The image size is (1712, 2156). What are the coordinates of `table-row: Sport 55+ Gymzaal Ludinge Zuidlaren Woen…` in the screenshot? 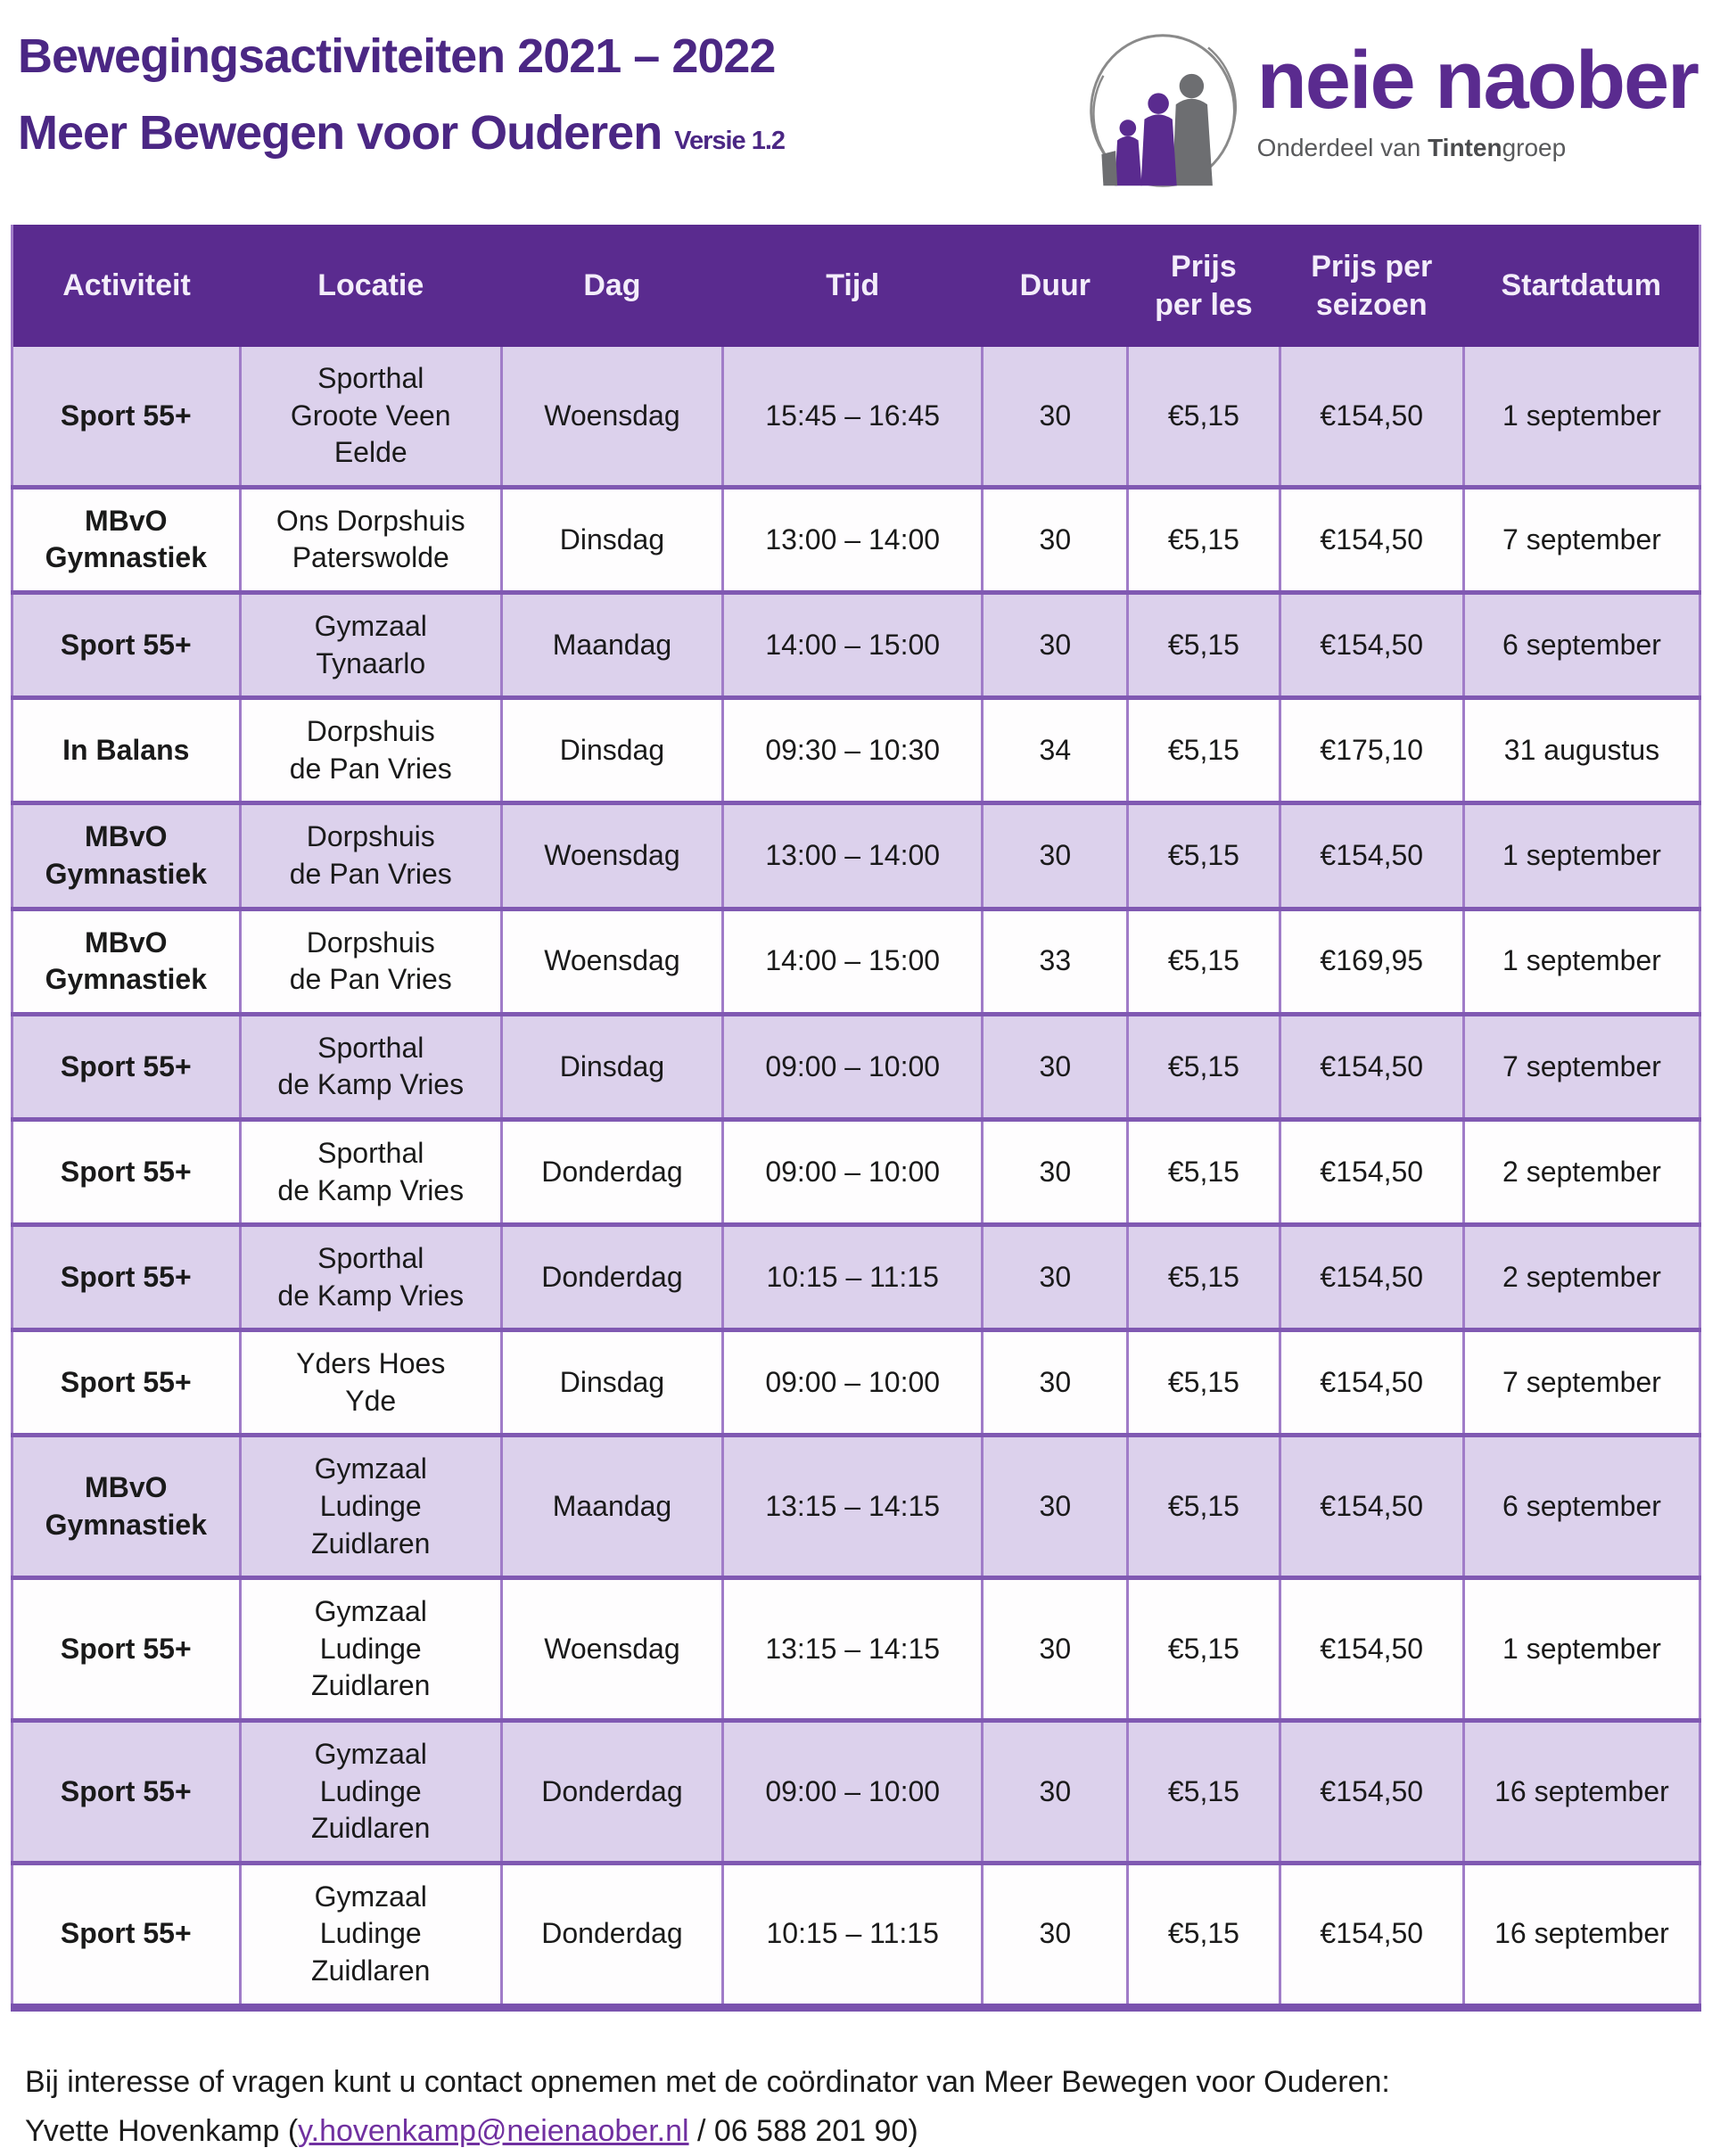 It's located at (856, 1650).